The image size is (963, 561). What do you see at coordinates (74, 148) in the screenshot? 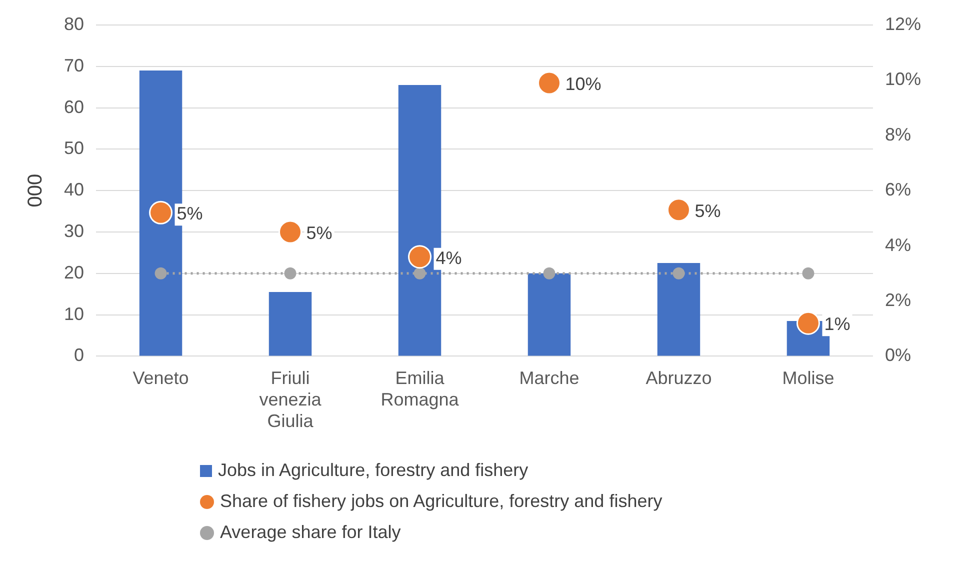
I see `y-tick-label: 50` at bounding box center [74, 148].